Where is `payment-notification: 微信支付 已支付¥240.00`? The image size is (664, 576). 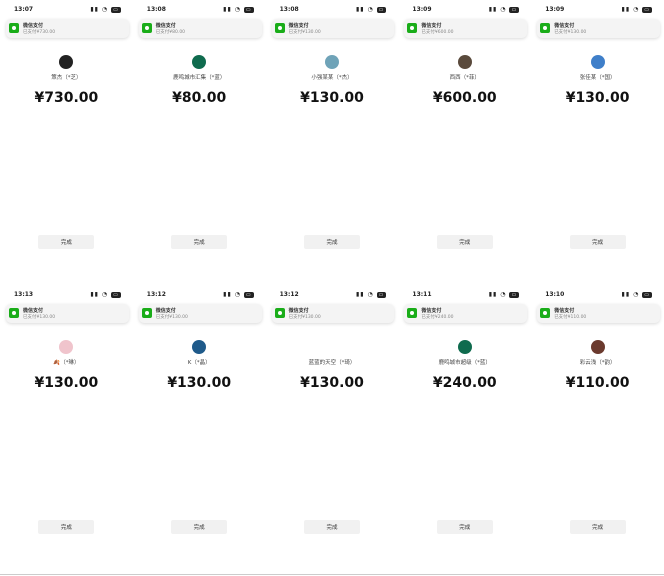 payment-notification: 微信支付 已支付¥240.00 is located at coordinates (466, 313).